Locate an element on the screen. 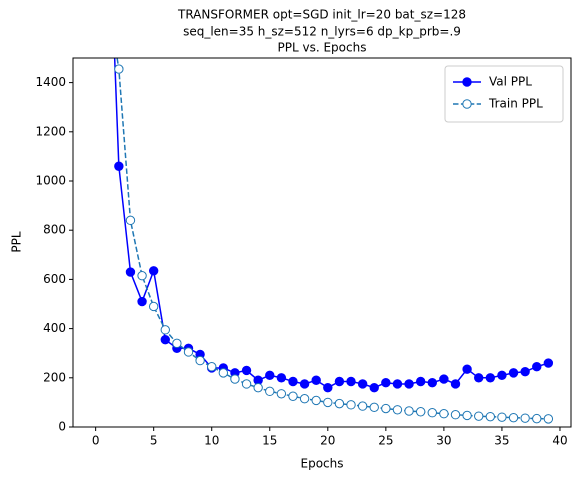  x-tick-label: 0 is located at coordinates (96, 441).